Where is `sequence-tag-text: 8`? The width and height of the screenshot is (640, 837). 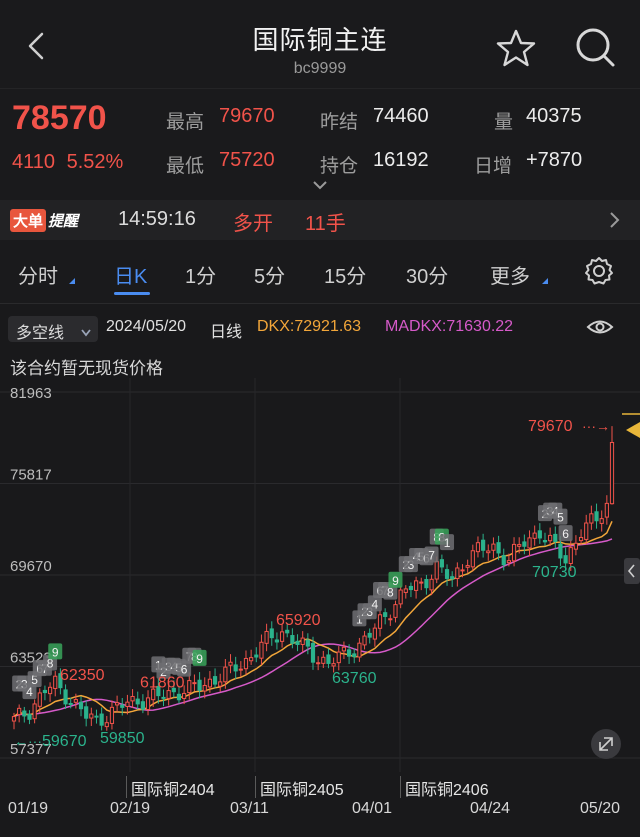
sequence-tag-text: 8 is located at coordinates (50, 663).